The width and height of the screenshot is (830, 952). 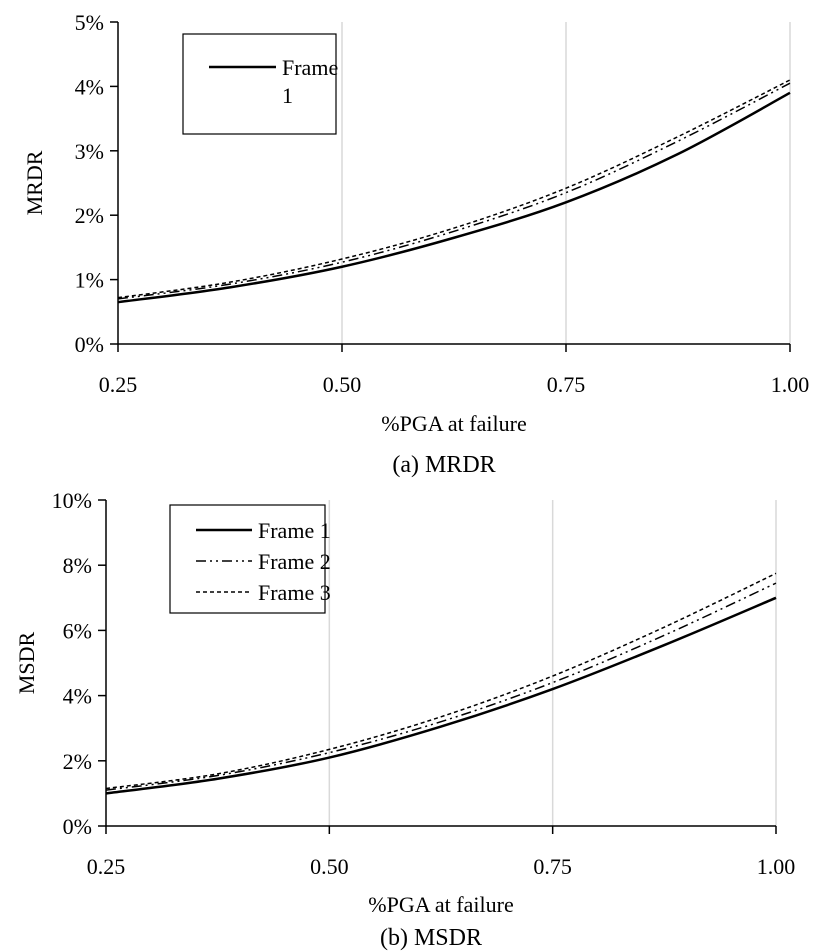 What do you see at coordinates (294, 592) in the screenshot?
I see `legend-entry: Frame 3` at bounding box center [294, 592].